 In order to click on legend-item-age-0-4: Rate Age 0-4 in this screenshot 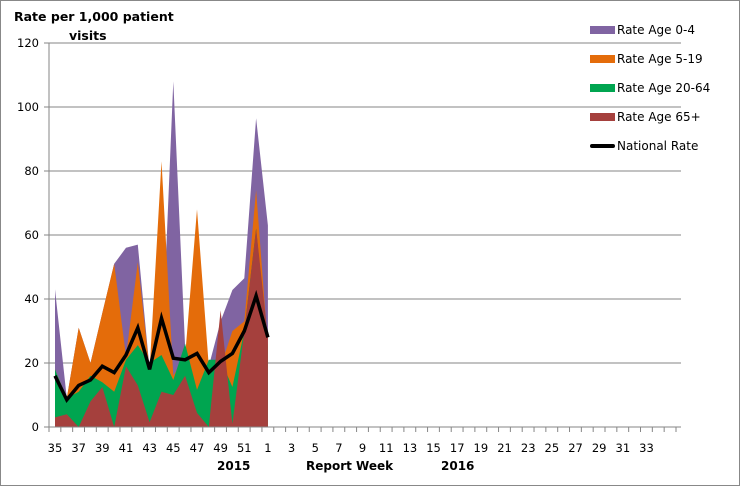, I will do `click(662, 29)`.